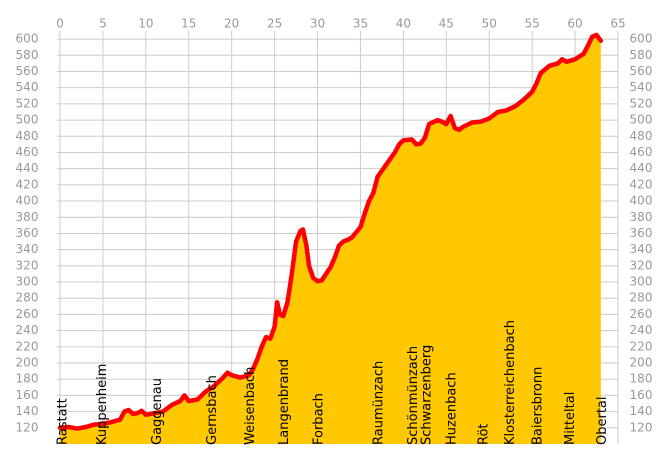  Describe the element at coordinates (27, 168) in the screenshot. I see `y-tick-label: 440` at that location.